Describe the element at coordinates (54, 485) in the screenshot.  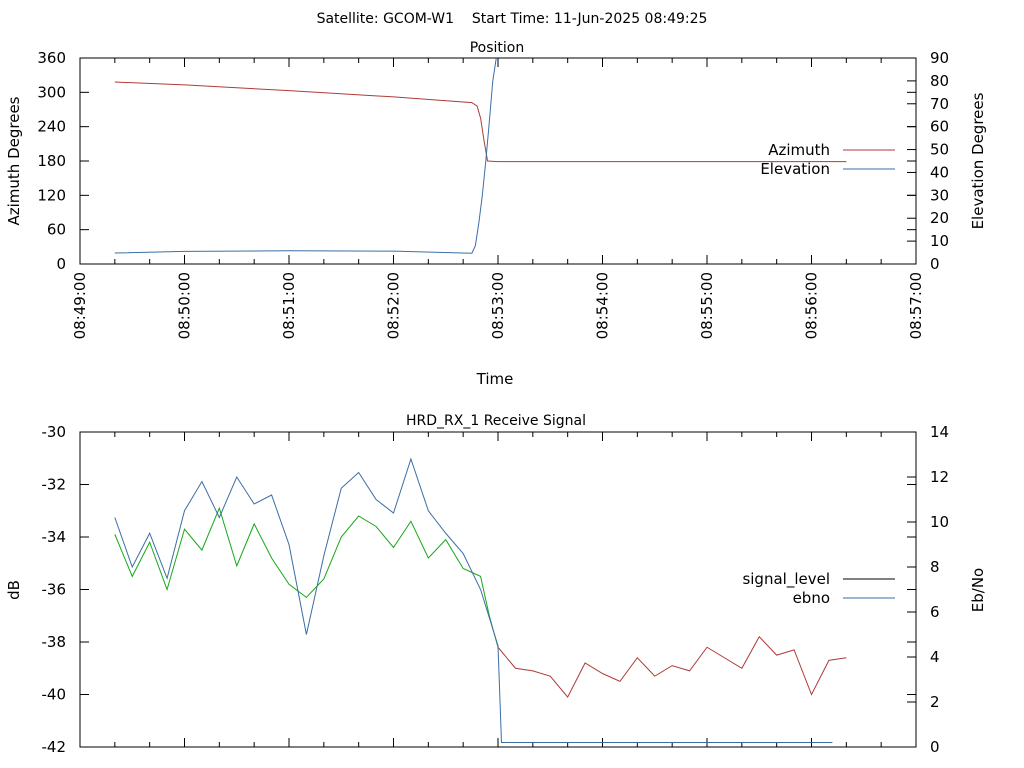
I see `y-tick-label: -32` at that location.